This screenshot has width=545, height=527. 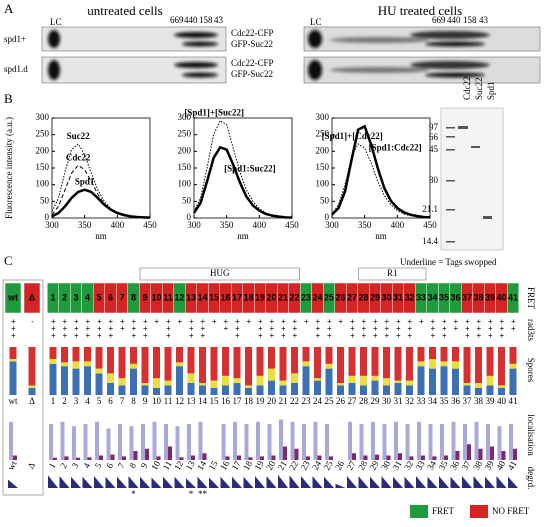 What do you see at coordinates (121, 465) in the screenshot?
I see `construct-label: 7` at bounding box center [121, 465].